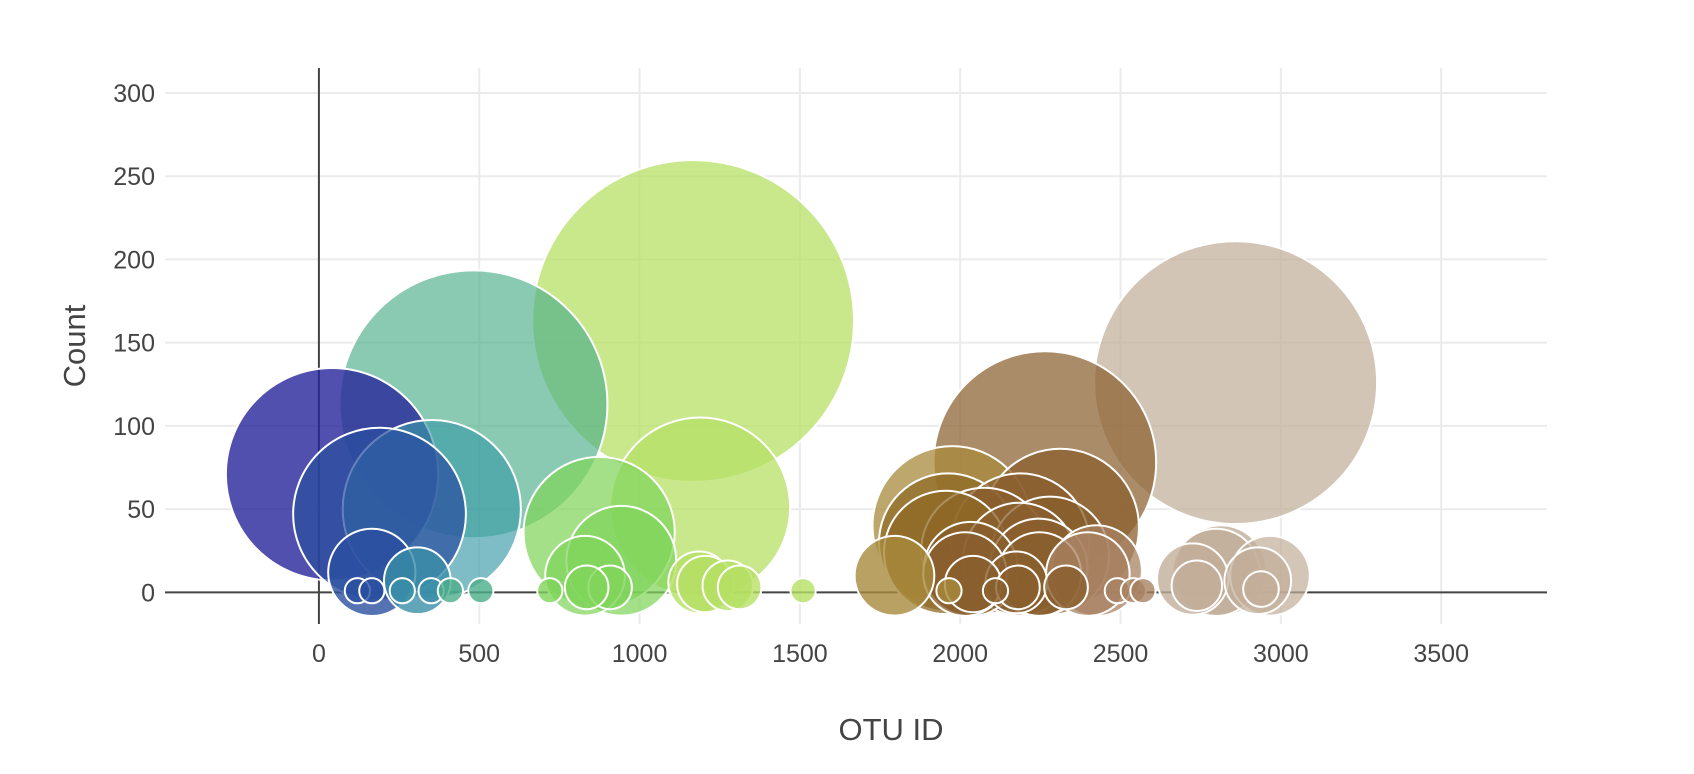 Image resolution: width=1694 pixels, height=774 pixels. What do you see at coordinates (134, 427) in the screenshot?
I see `y-tick-label: 100` at bounding box center [134, 427].